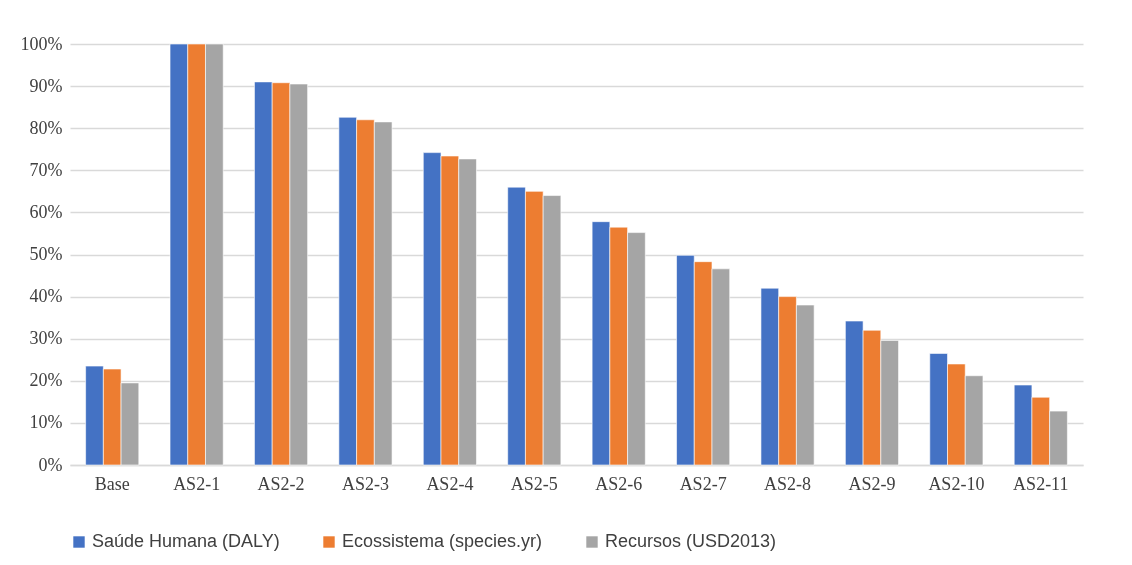 The width and height of the screenshot is (1132, 565). What do you see at coordinates (365, 483) in the screenshot?
I see `x-tick-label: AS2-3` at bounding box center [365, 483].